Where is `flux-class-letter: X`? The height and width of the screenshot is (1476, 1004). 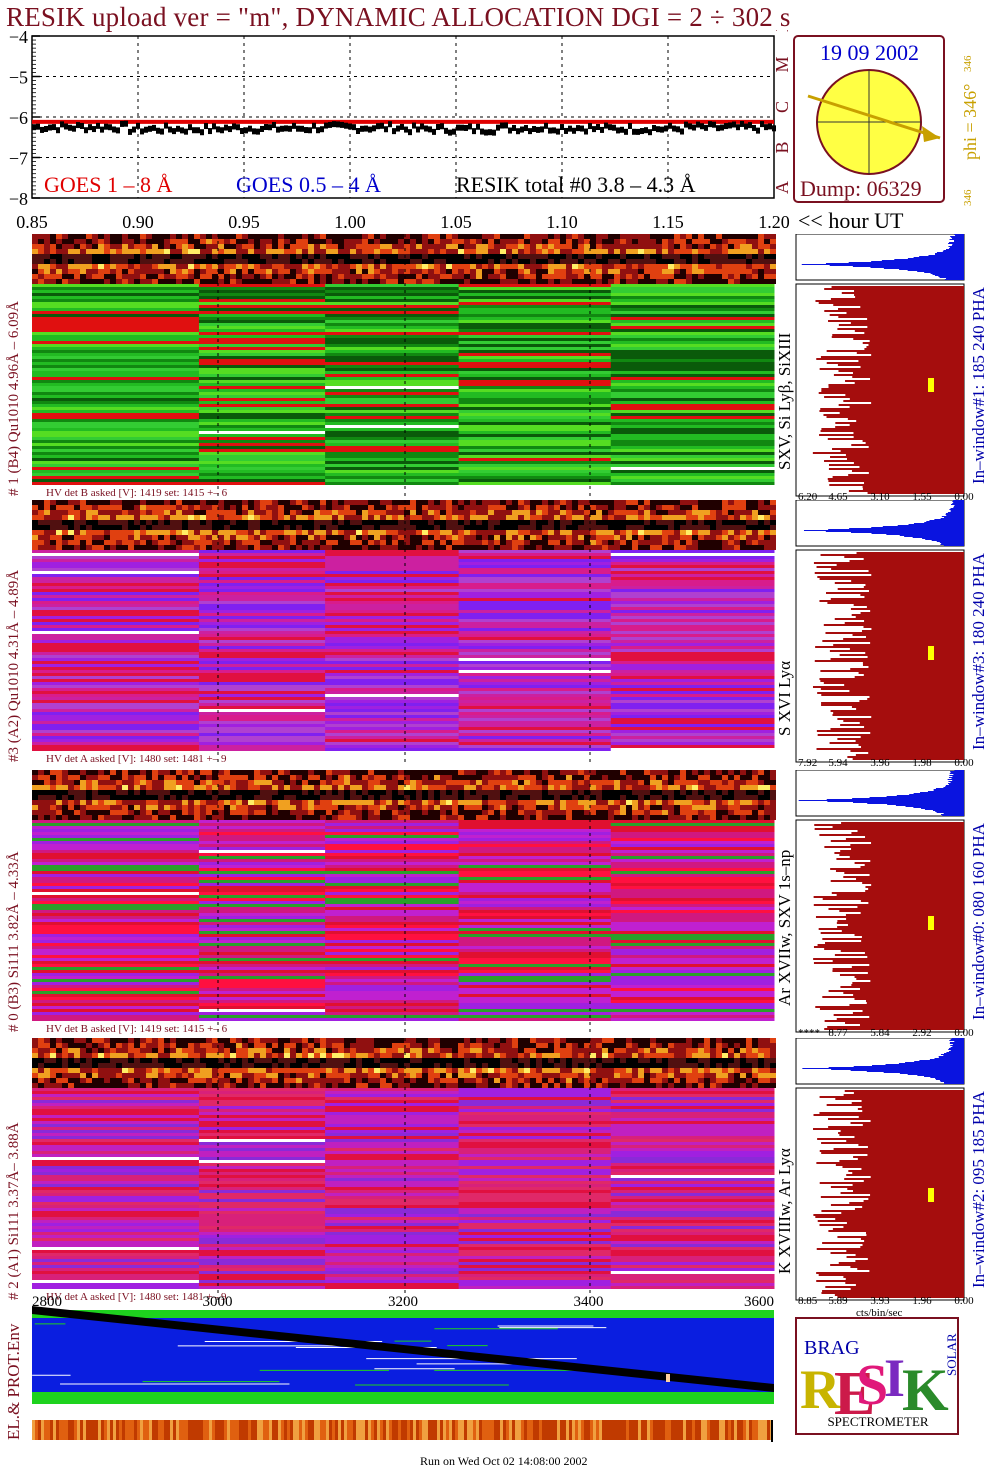
flux-class-letter: X is located at coordinates (781, 31).